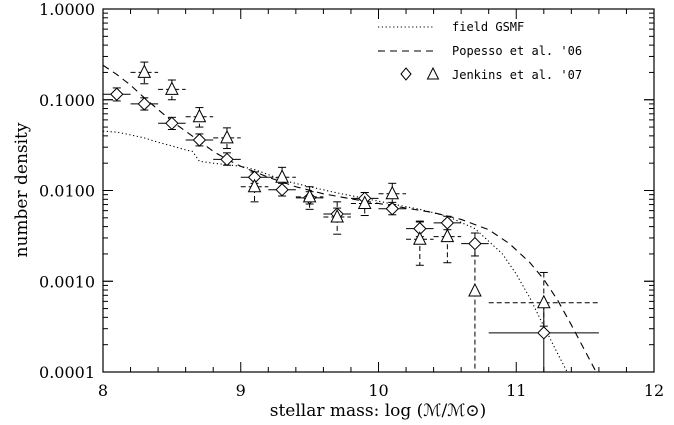 This screenshot has height=425, width=674. I want to click on y-tick-label: 0.0100, so click(67, 191).